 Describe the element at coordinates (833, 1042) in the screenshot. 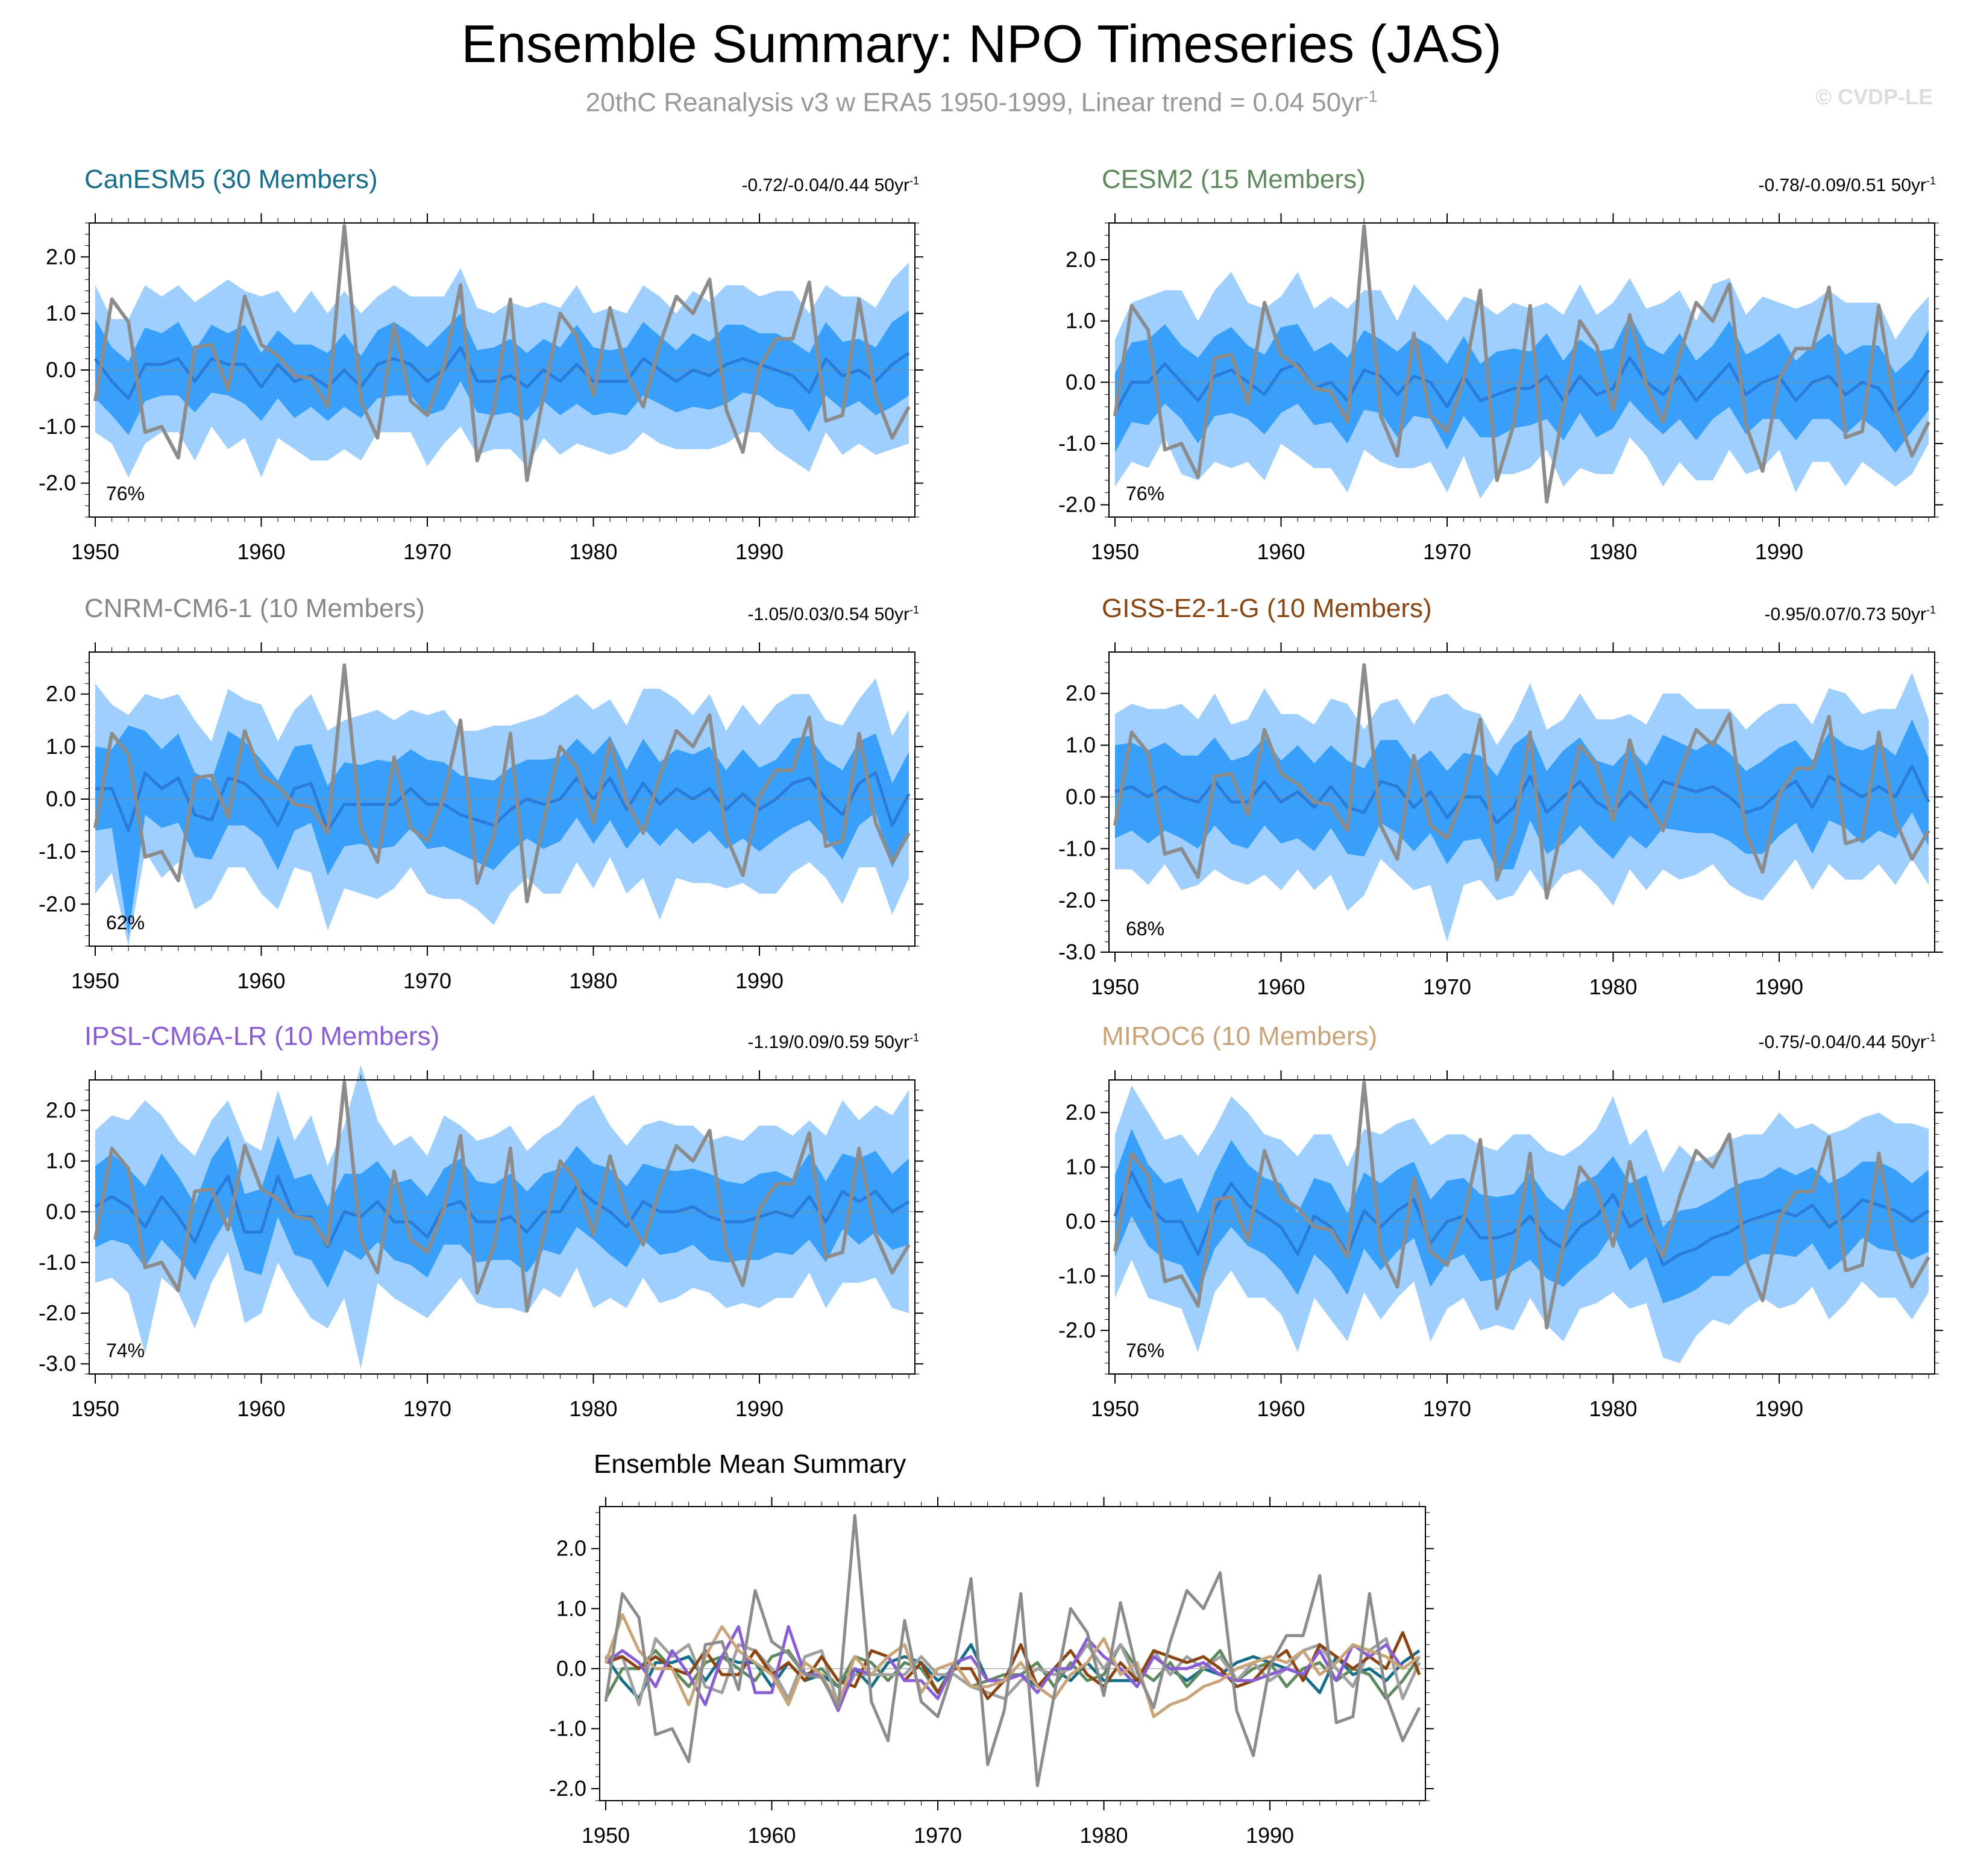

I see `panel-stats-ipsl: -1.19/0.09/0.59 50yr-1` at that location.